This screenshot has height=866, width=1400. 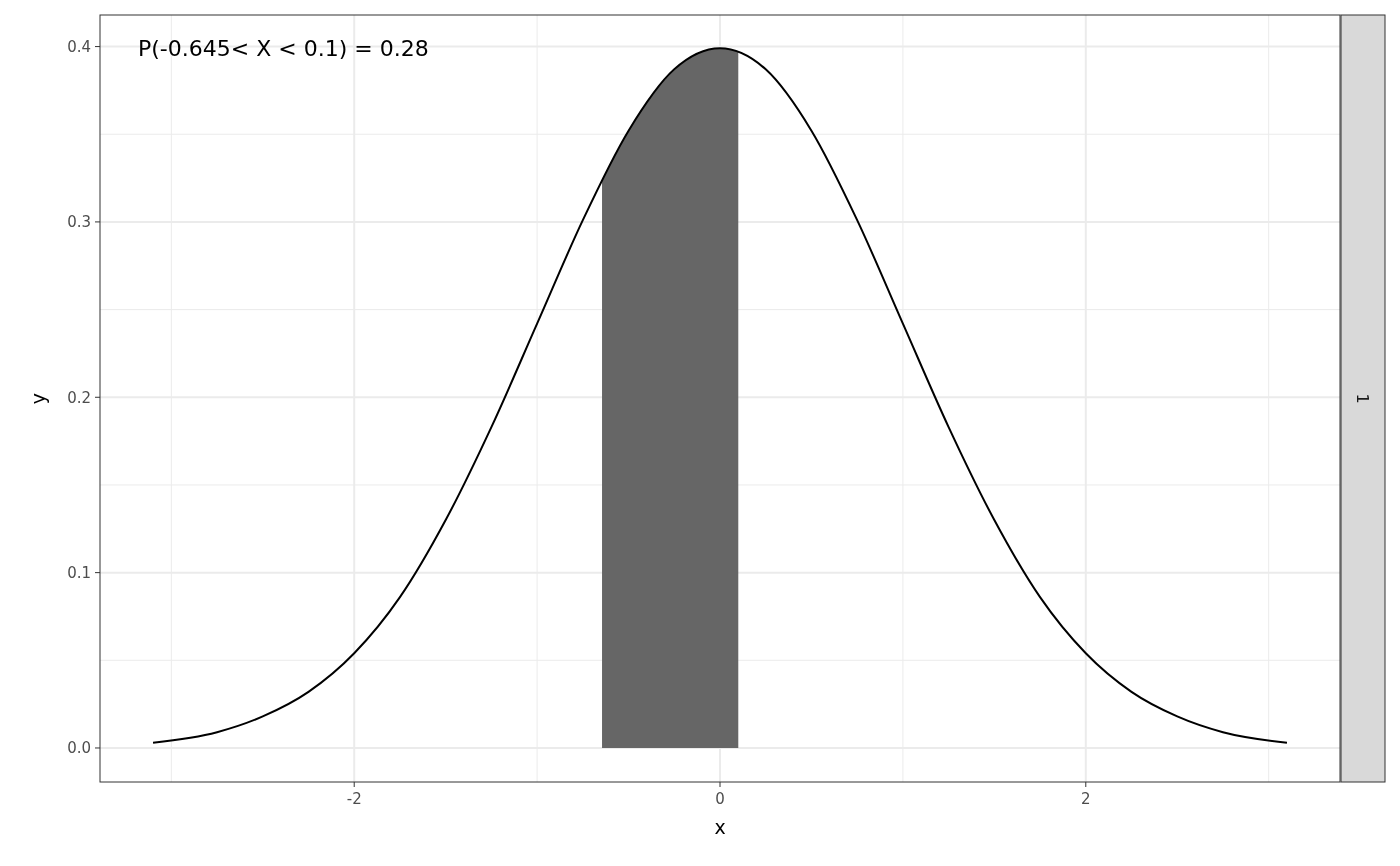 What do you see at coordinates (720, 827) in the screenshot?
I see `x-axis-title: x` at bounding box center [720, 827].